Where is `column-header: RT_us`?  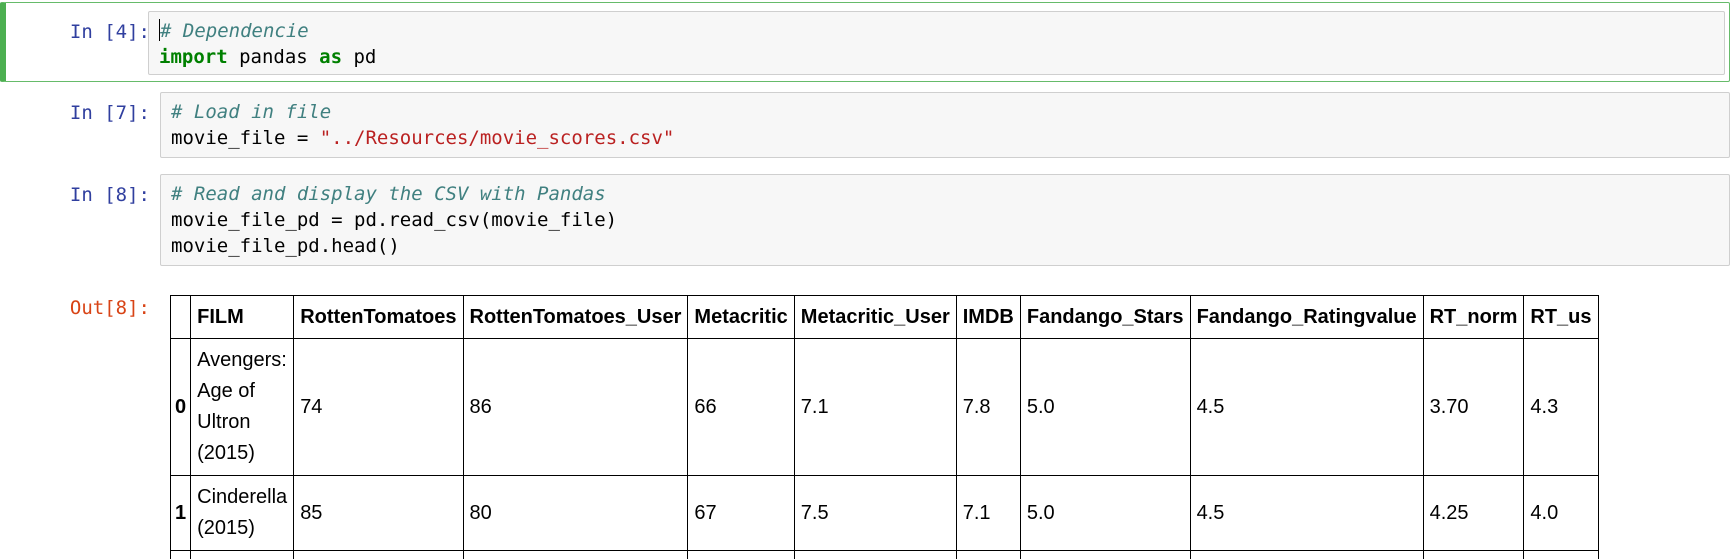 column-header: RT_us is located at coordinates (1561, 317).